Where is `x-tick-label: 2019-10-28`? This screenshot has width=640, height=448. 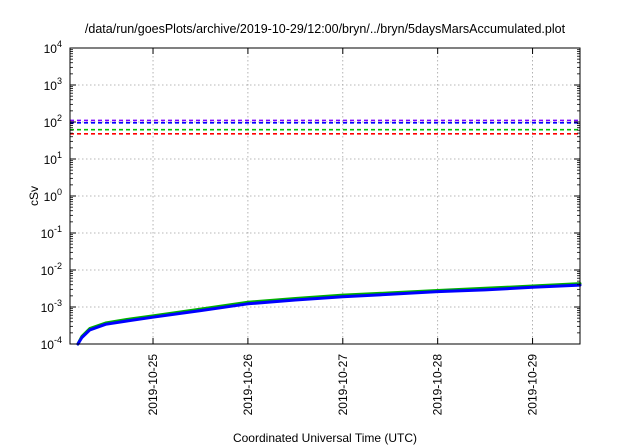
x-tick-label: 2019-10-28 is located at coordinates (438, 385).